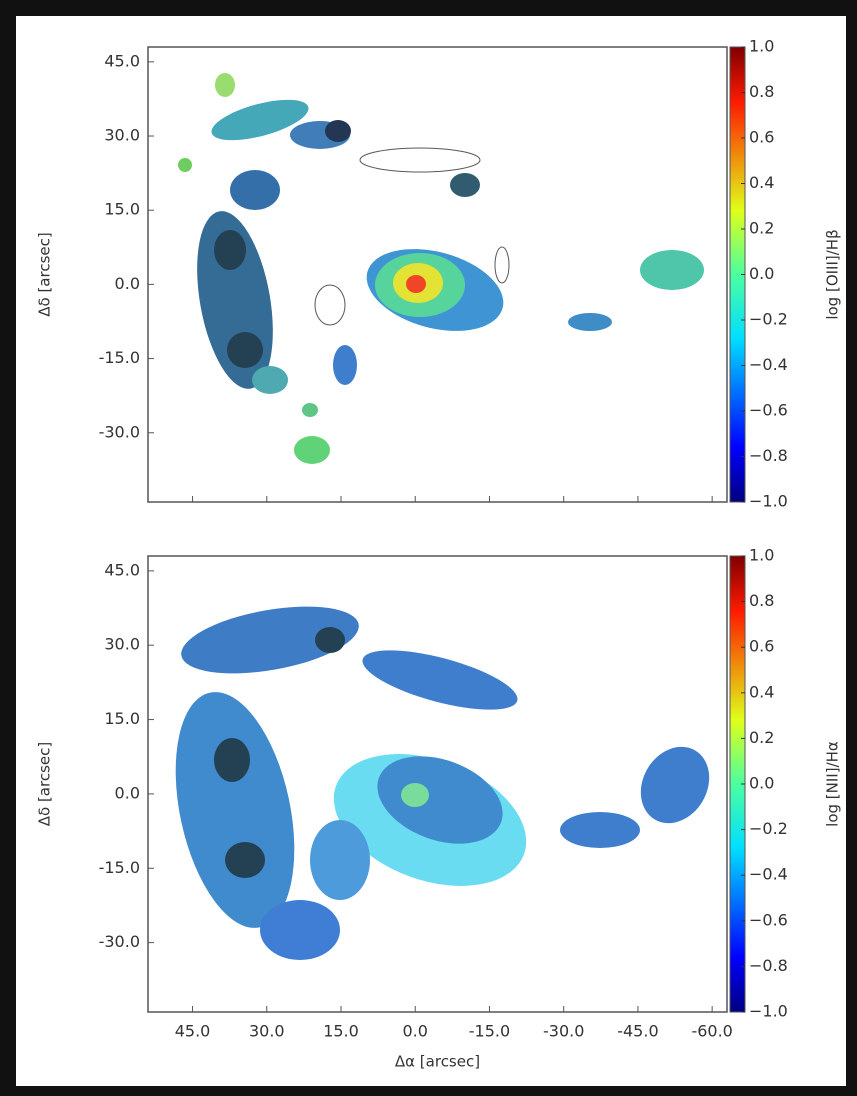 This screenshot has width=857, height=1096. What do you see at coordinates (563, 1031) in the screenshot?
I see `x-tick-label: -30.0` at bounding box center [563, 1031].